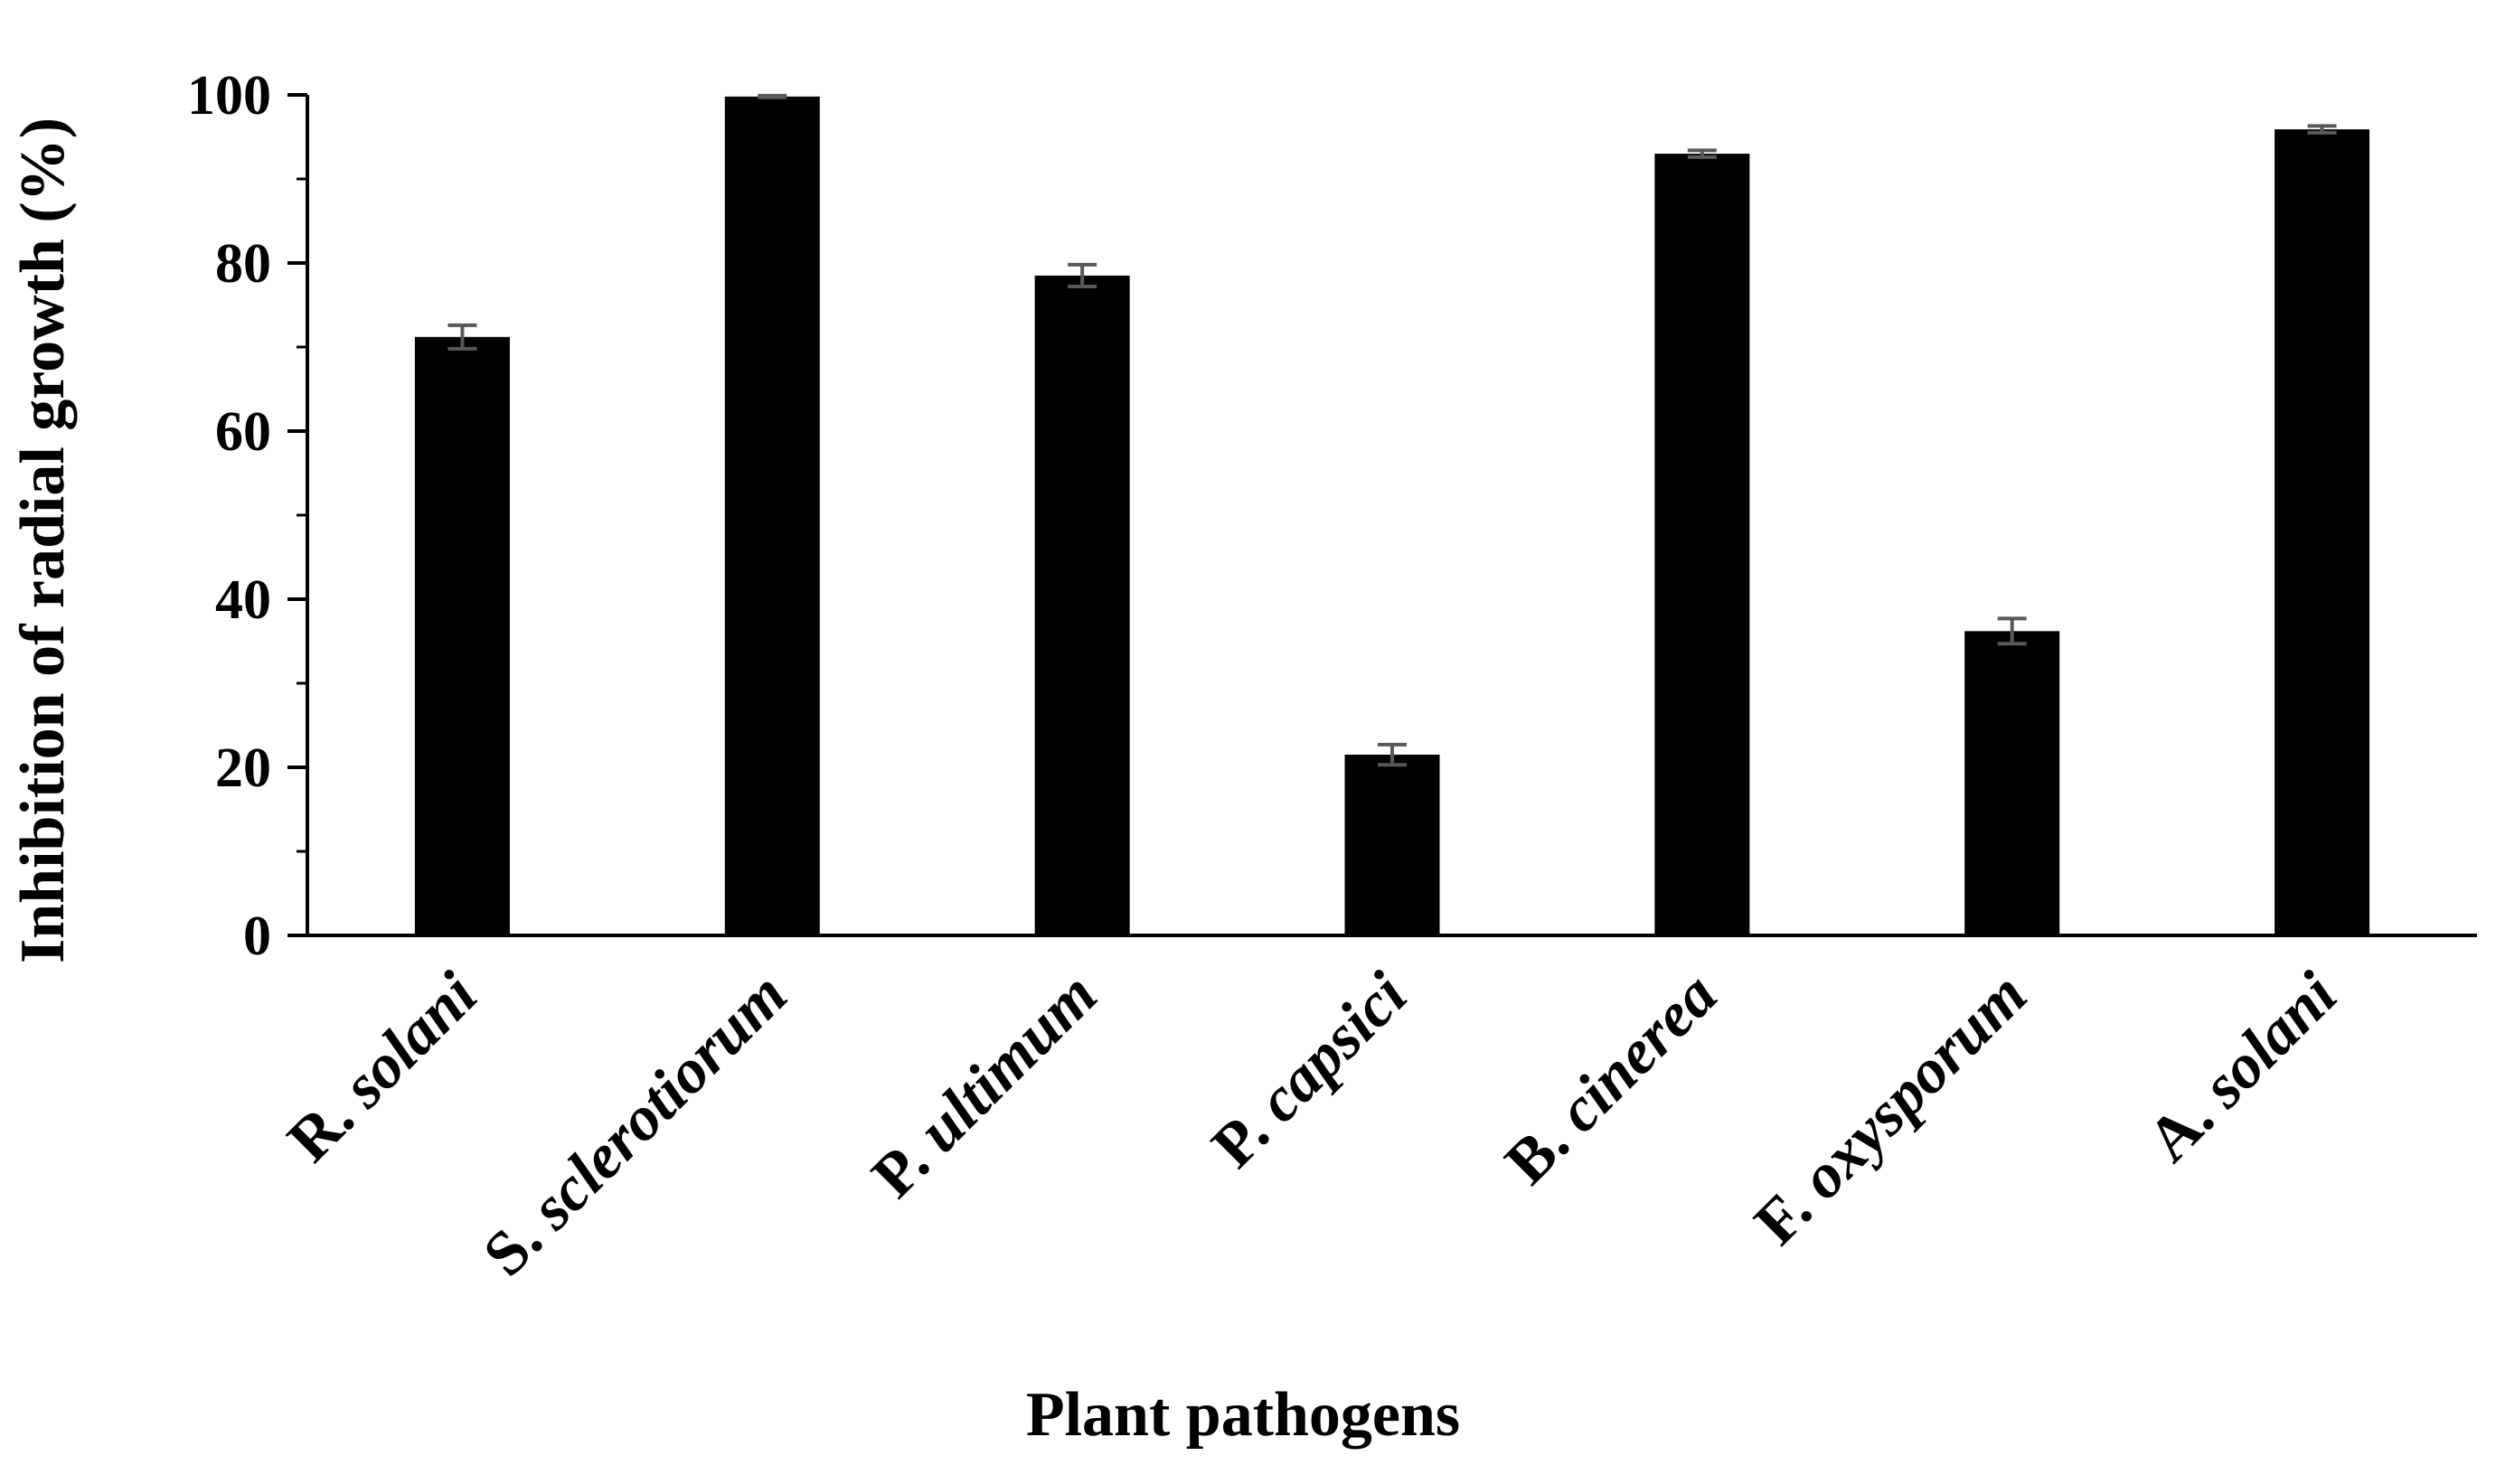 This screenshot has height=1484, width=2496. What do you see at coordinates (43, 540) in the screenshot?
I see `y-axis-title: Inhibition of radial growth (%)` at bounding box center [43, 540].